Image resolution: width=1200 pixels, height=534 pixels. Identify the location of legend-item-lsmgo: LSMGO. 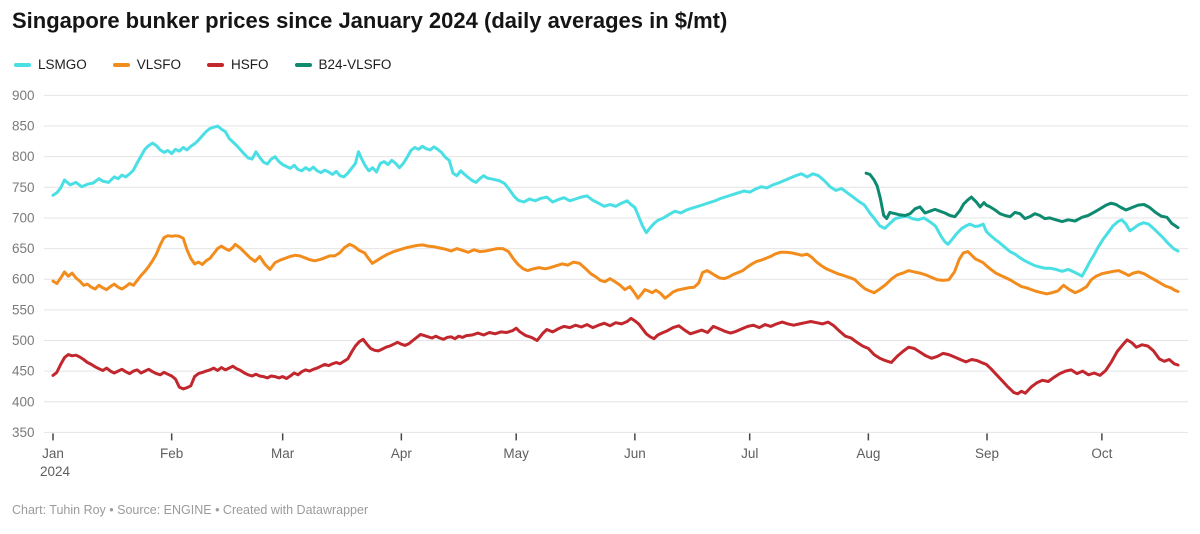
(50, 64).